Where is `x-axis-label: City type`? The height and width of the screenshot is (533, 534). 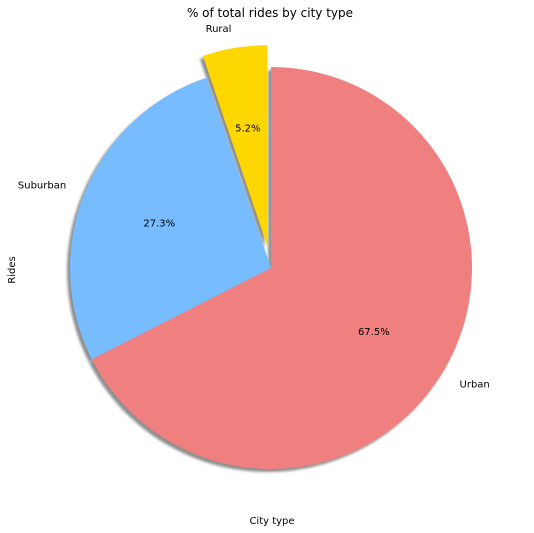 x-axis-label: City type is located at coordinates (271, 521).